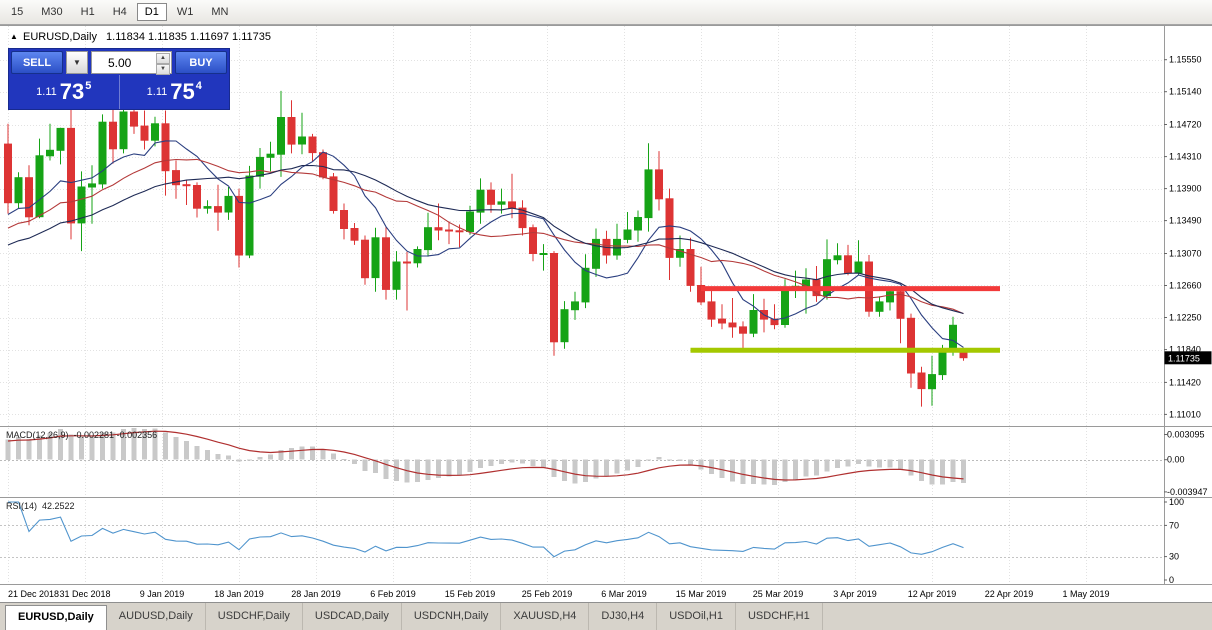 The width and height of the screenshot is (1212, 630). Describe the element at coordinates (1185, 221) in the screenshot. I see `svg-text: 1.13490` at that location.